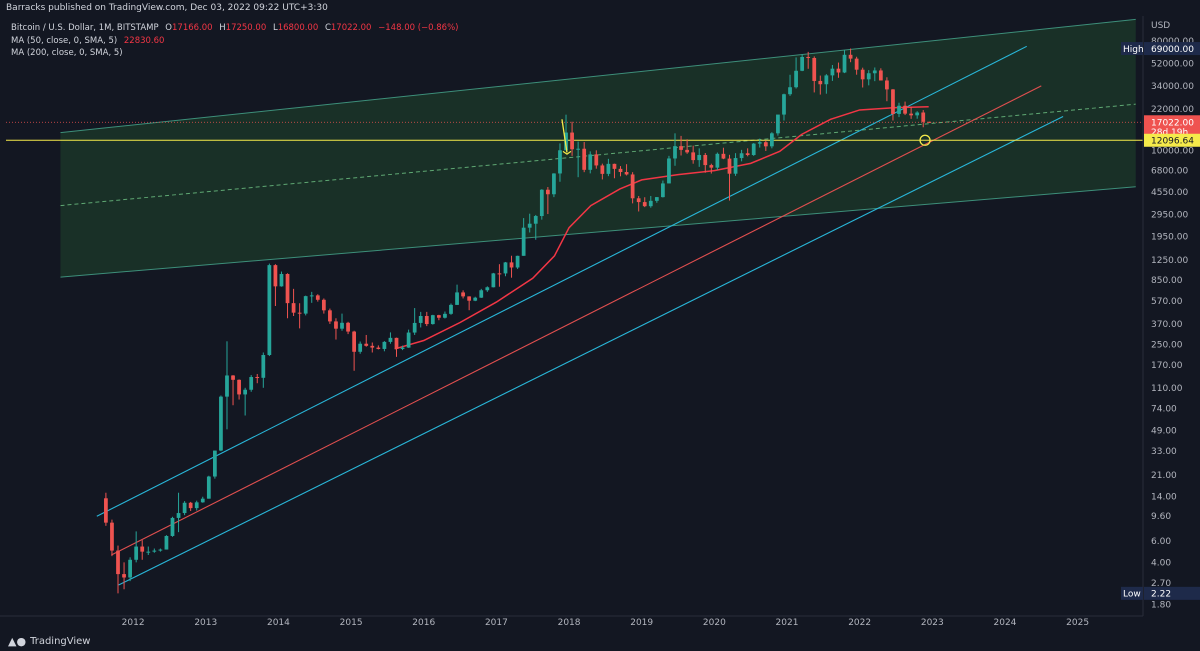  I want to click on ohlc-low: L16800.00, so click(295, 28).